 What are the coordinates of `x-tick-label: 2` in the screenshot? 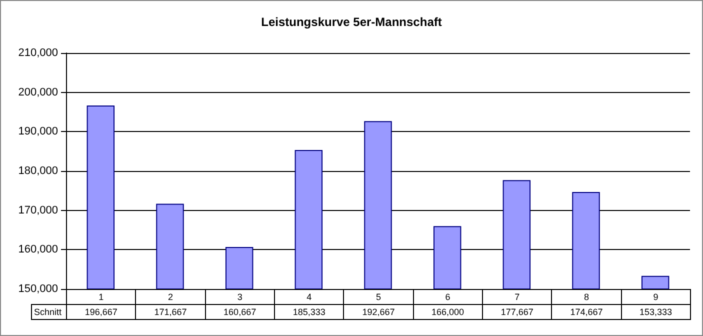 It's located at (171, 297).